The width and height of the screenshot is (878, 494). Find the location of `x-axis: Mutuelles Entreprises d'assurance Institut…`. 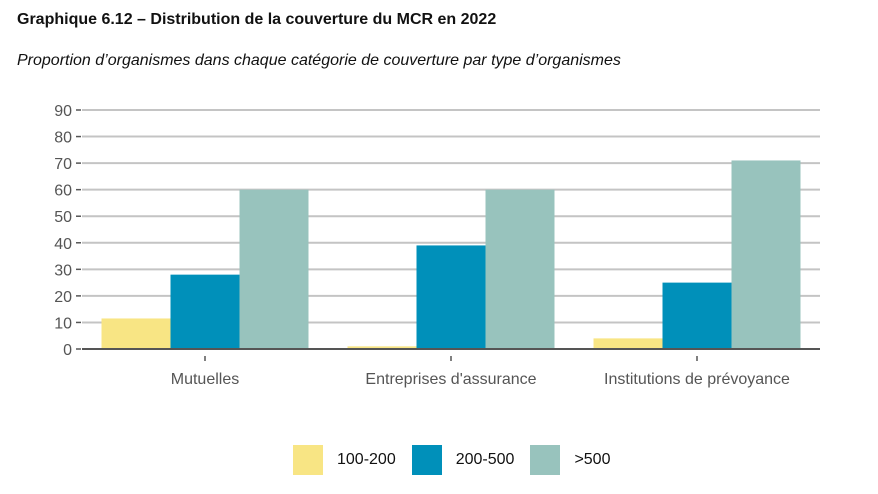

x-axis: Mutuelles Entreprises d'assurance Institut… is located at coordinates (480, 372).